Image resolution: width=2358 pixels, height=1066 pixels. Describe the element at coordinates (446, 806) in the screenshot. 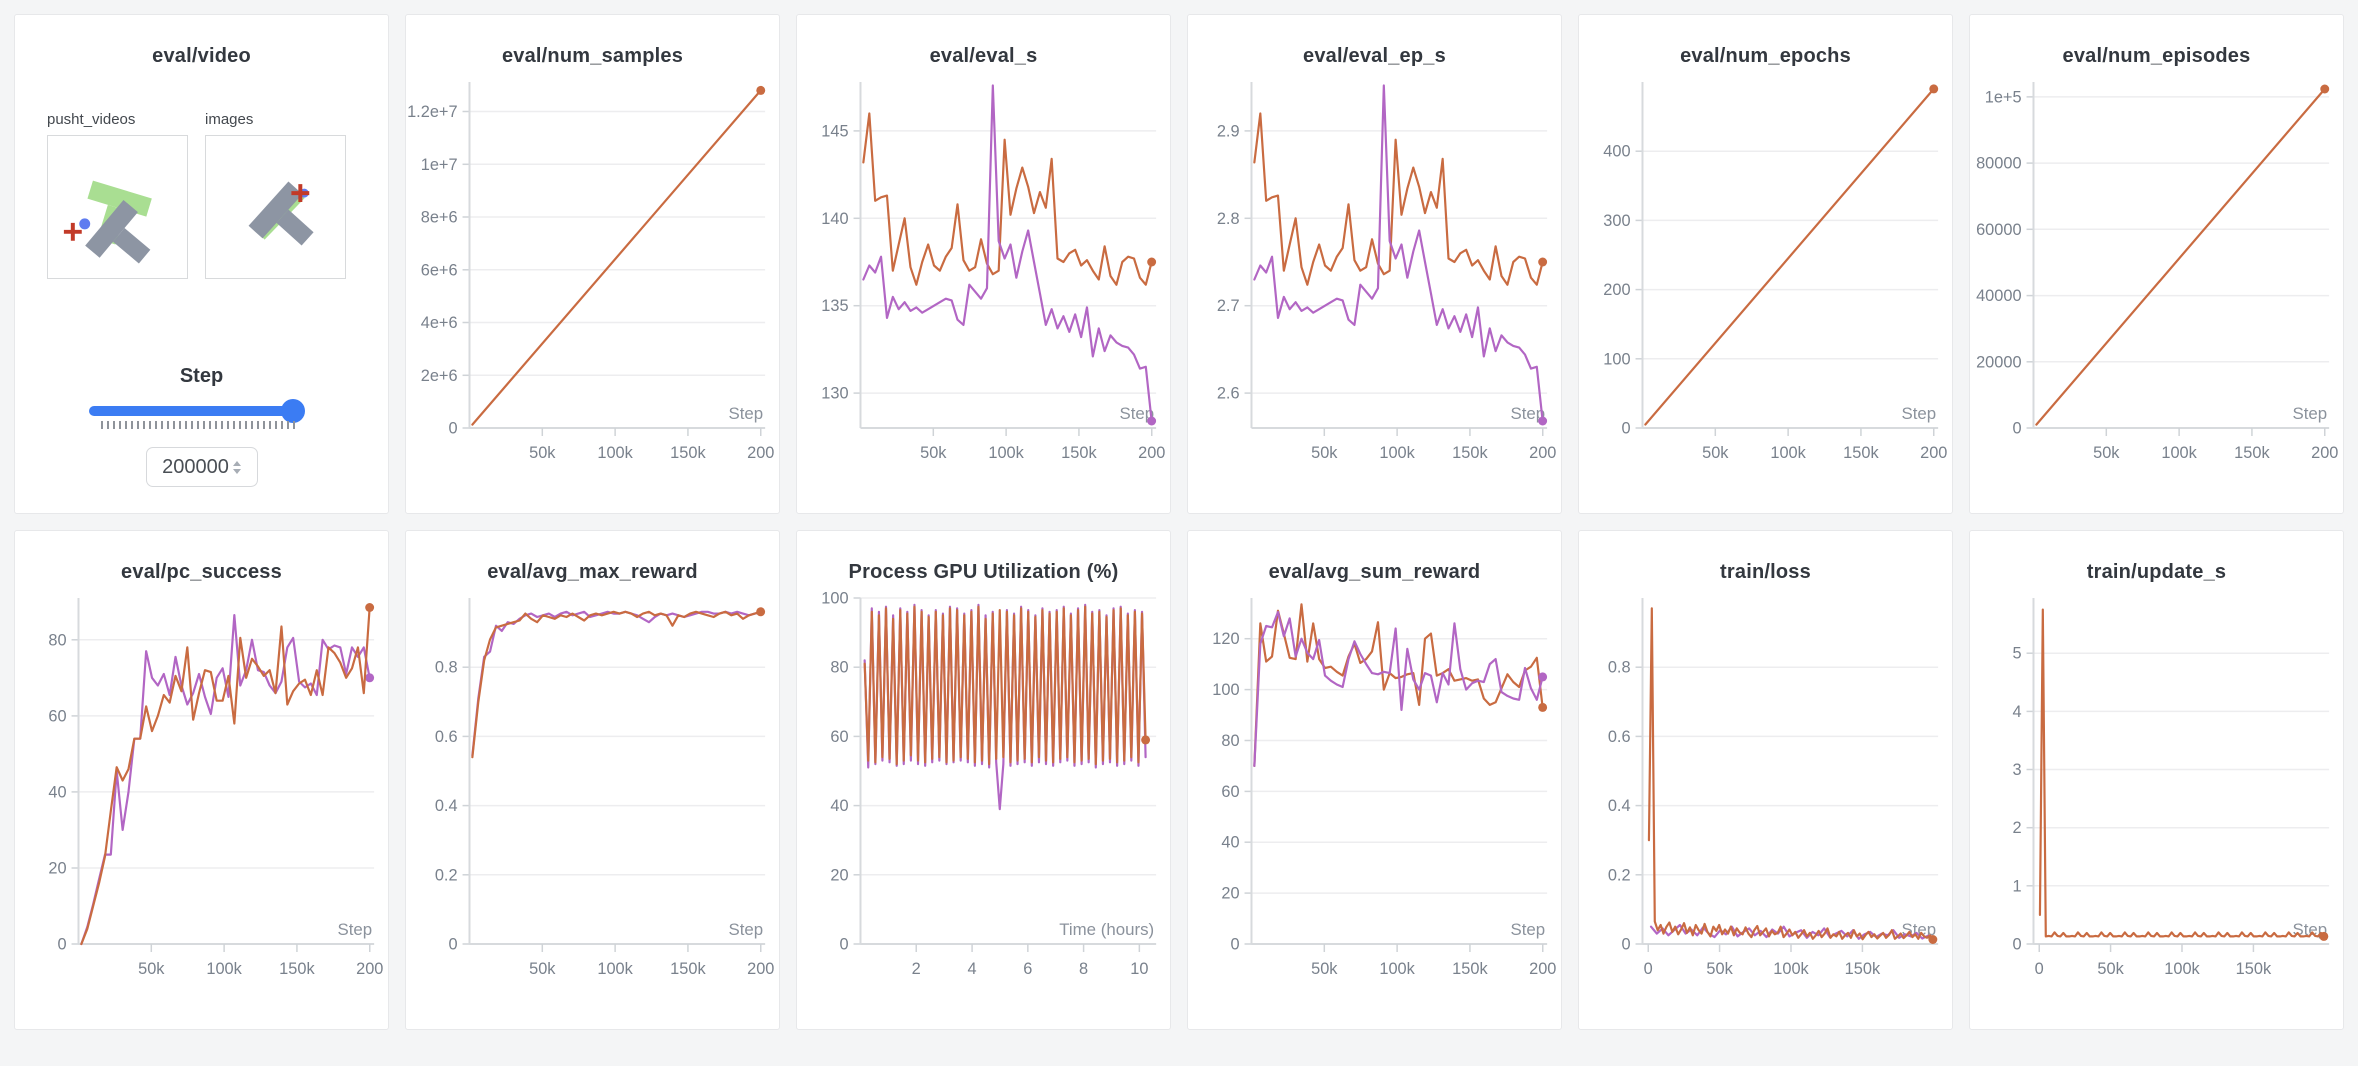

I see `svg-text: 0.4` at that location.